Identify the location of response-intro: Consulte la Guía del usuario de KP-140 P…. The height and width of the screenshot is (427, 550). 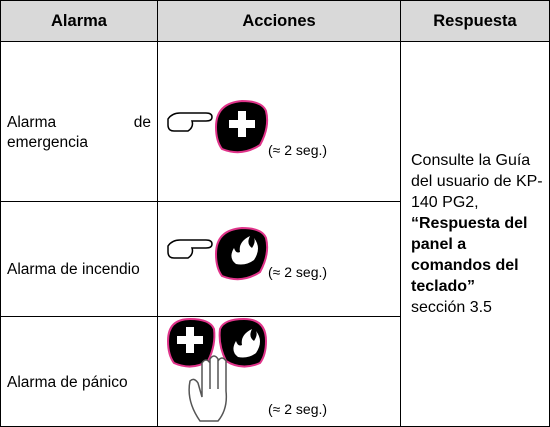
(477, 181).